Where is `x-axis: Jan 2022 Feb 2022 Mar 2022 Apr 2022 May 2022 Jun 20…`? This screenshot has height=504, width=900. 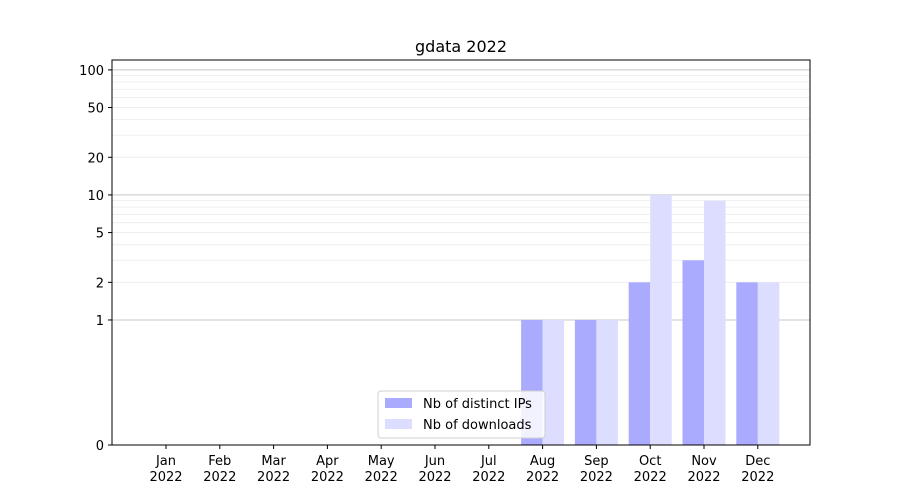
x-axis: Jan 2022 Feb 2022 Mar 2022 Apr 2022 May 2022 Jun 20… is located at coordinates (461, 465).